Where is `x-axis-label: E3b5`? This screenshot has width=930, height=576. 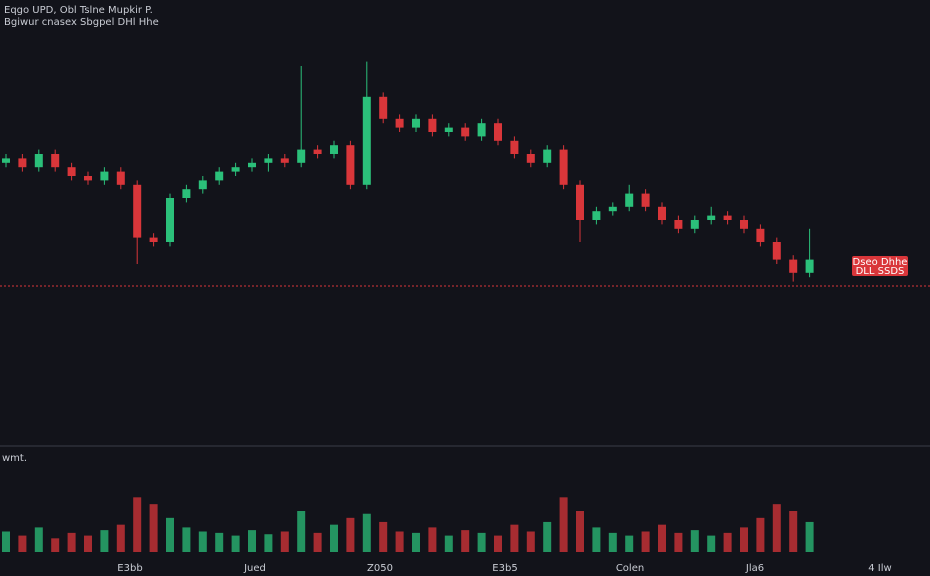
x-axis-label: E3b5 is located at coordinates (504, 568).